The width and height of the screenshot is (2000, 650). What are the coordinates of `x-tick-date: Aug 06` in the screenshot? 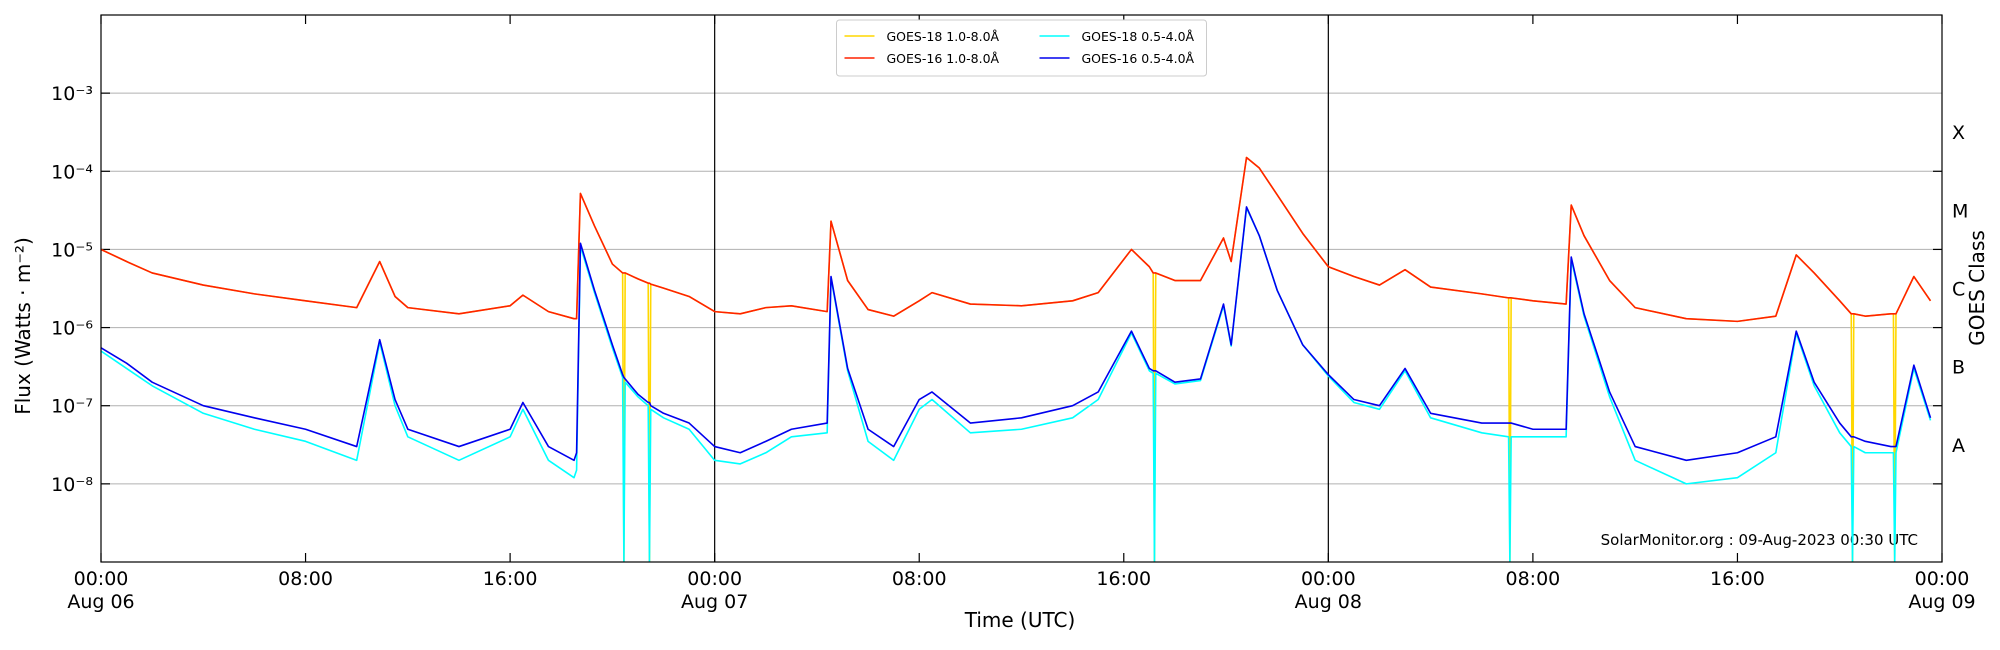 It's located at (100, 602).